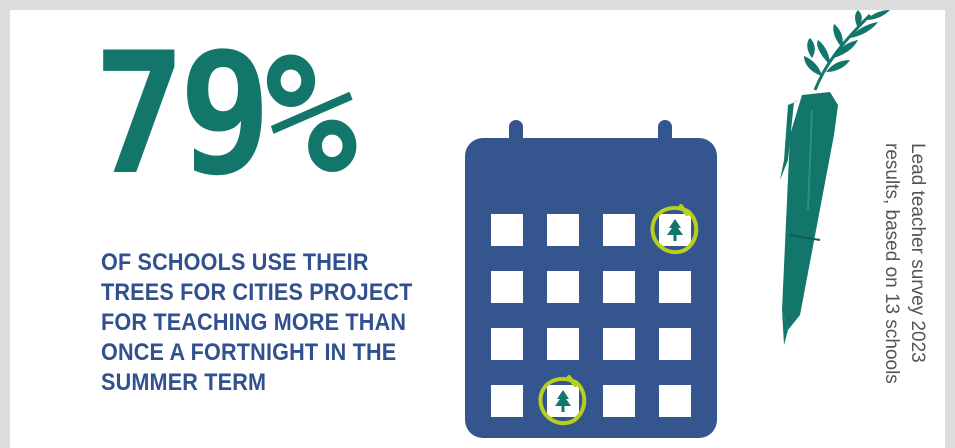  What do you see at coordinates (249, 263) in the screenshot?
I see `description-line: OF SCHOOLS USE THEIR` at bounding box center [249, 263].